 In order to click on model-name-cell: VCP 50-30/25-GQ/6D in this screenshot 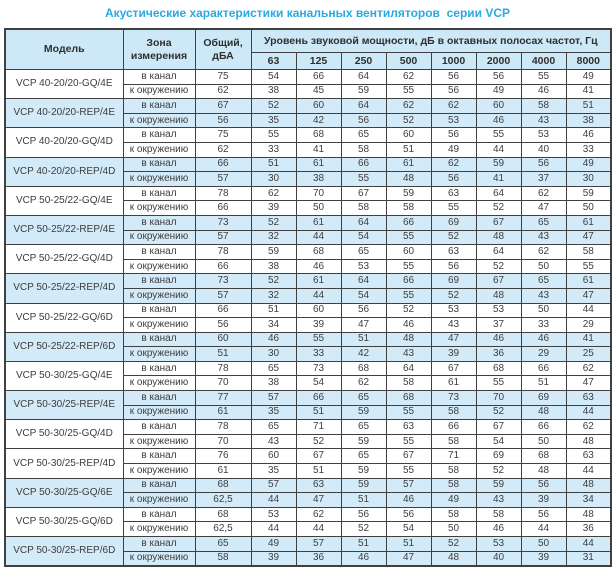, I will do `click(64, 522)`.